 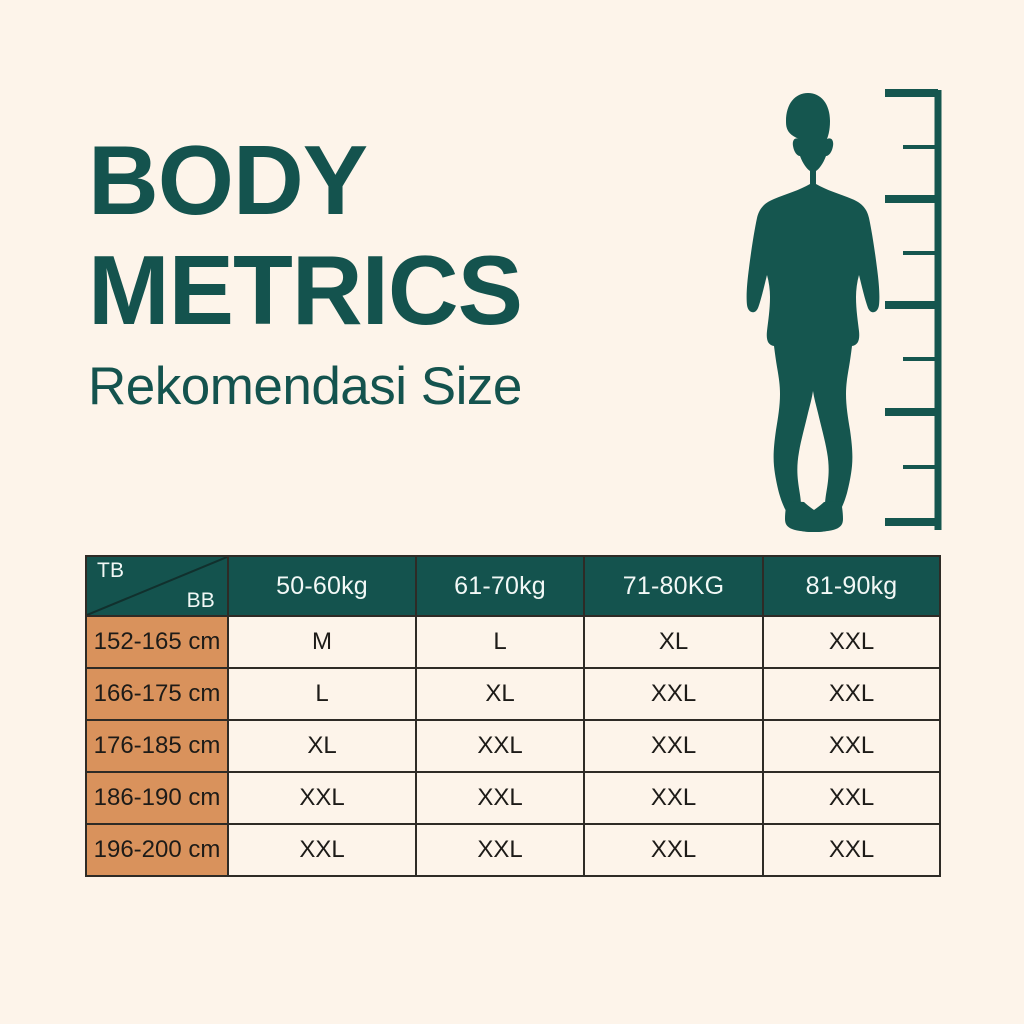 I want to click on cell-2-1: XXL, so click(x=500, y=746).